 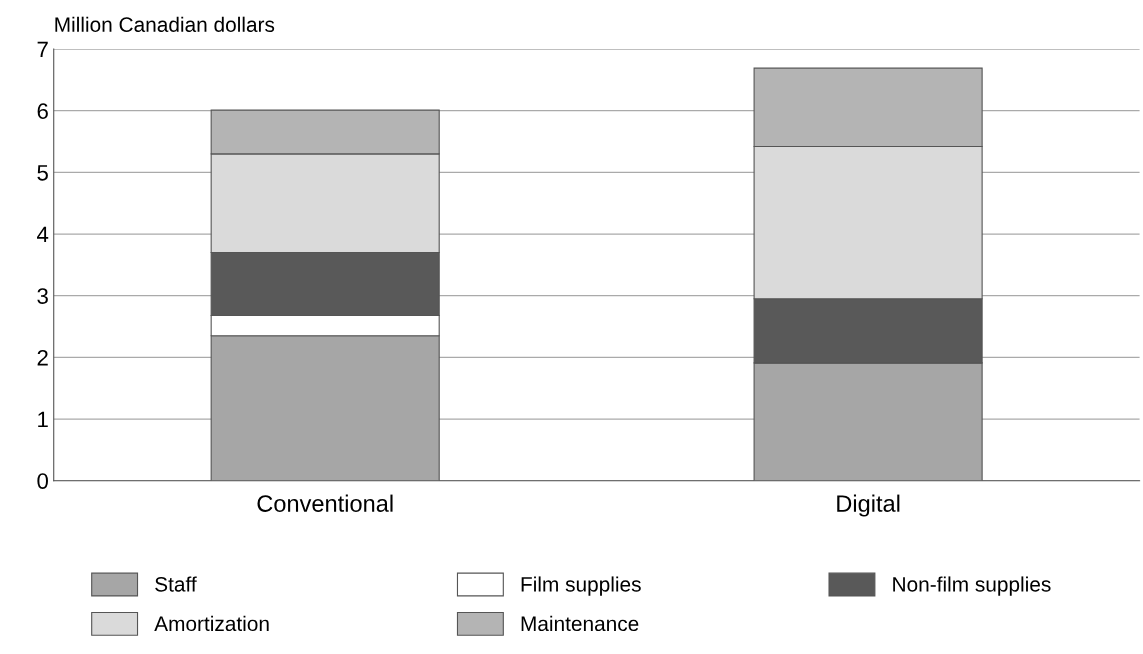 I want to click on y-tick-label: 2, so click(x=42, y=357).